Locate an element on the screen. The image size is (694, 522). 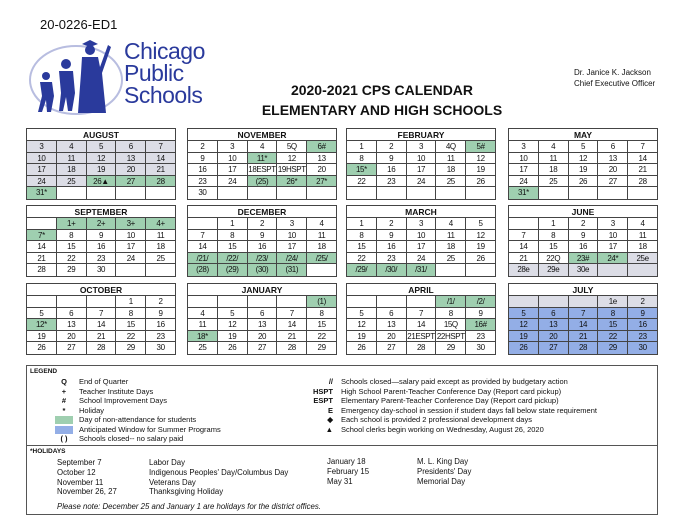
day-cell: 14 is located at coordinates (583, 325).